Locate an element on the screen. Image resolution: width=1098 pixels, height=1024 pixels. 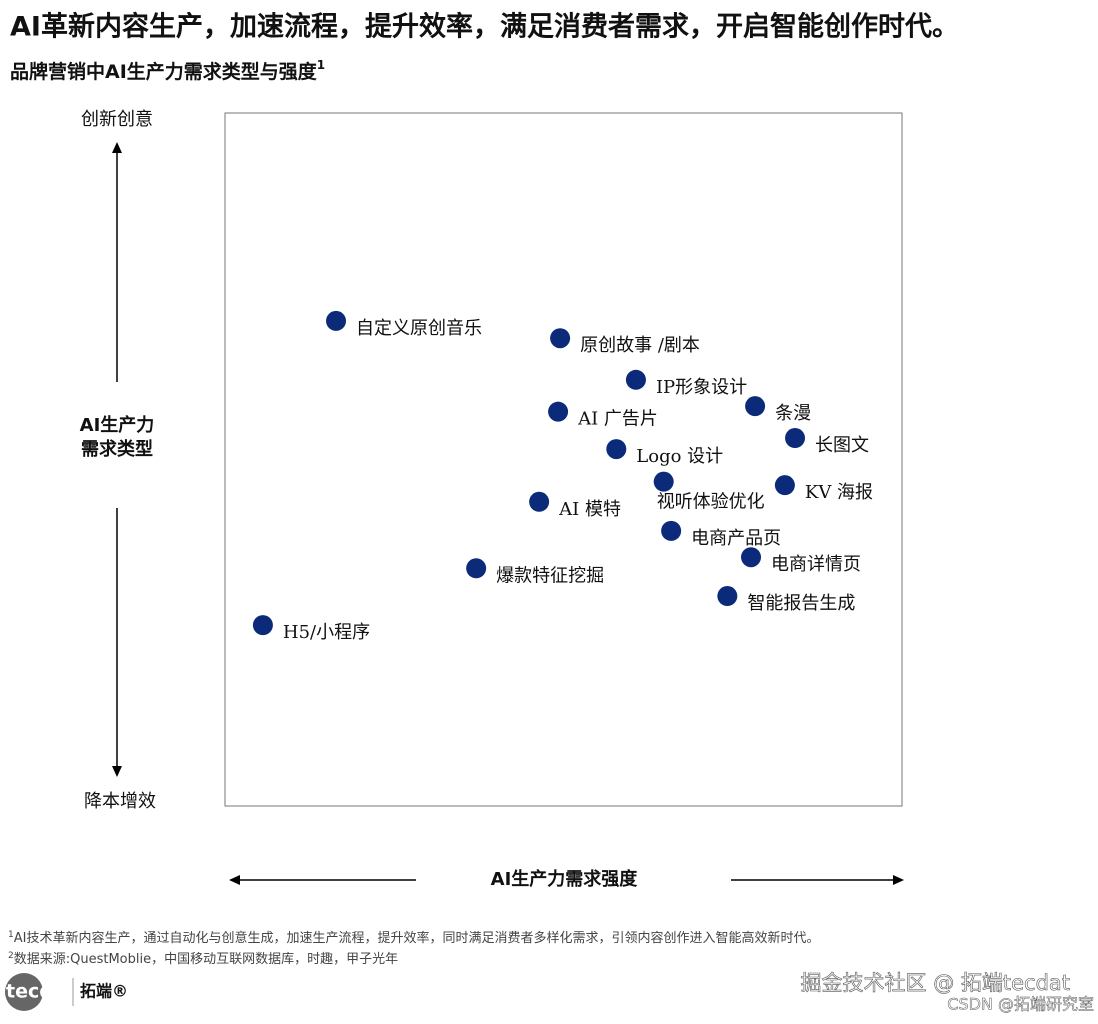
x-label: AI生产力需求强度 is located at coordinates (565, 879).